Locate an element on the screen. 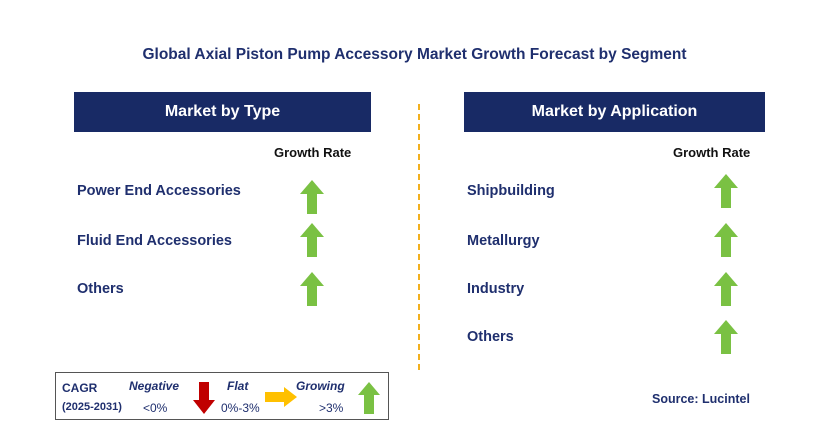  source-label: Source: Lucintel is located at coordinates (701, 399).